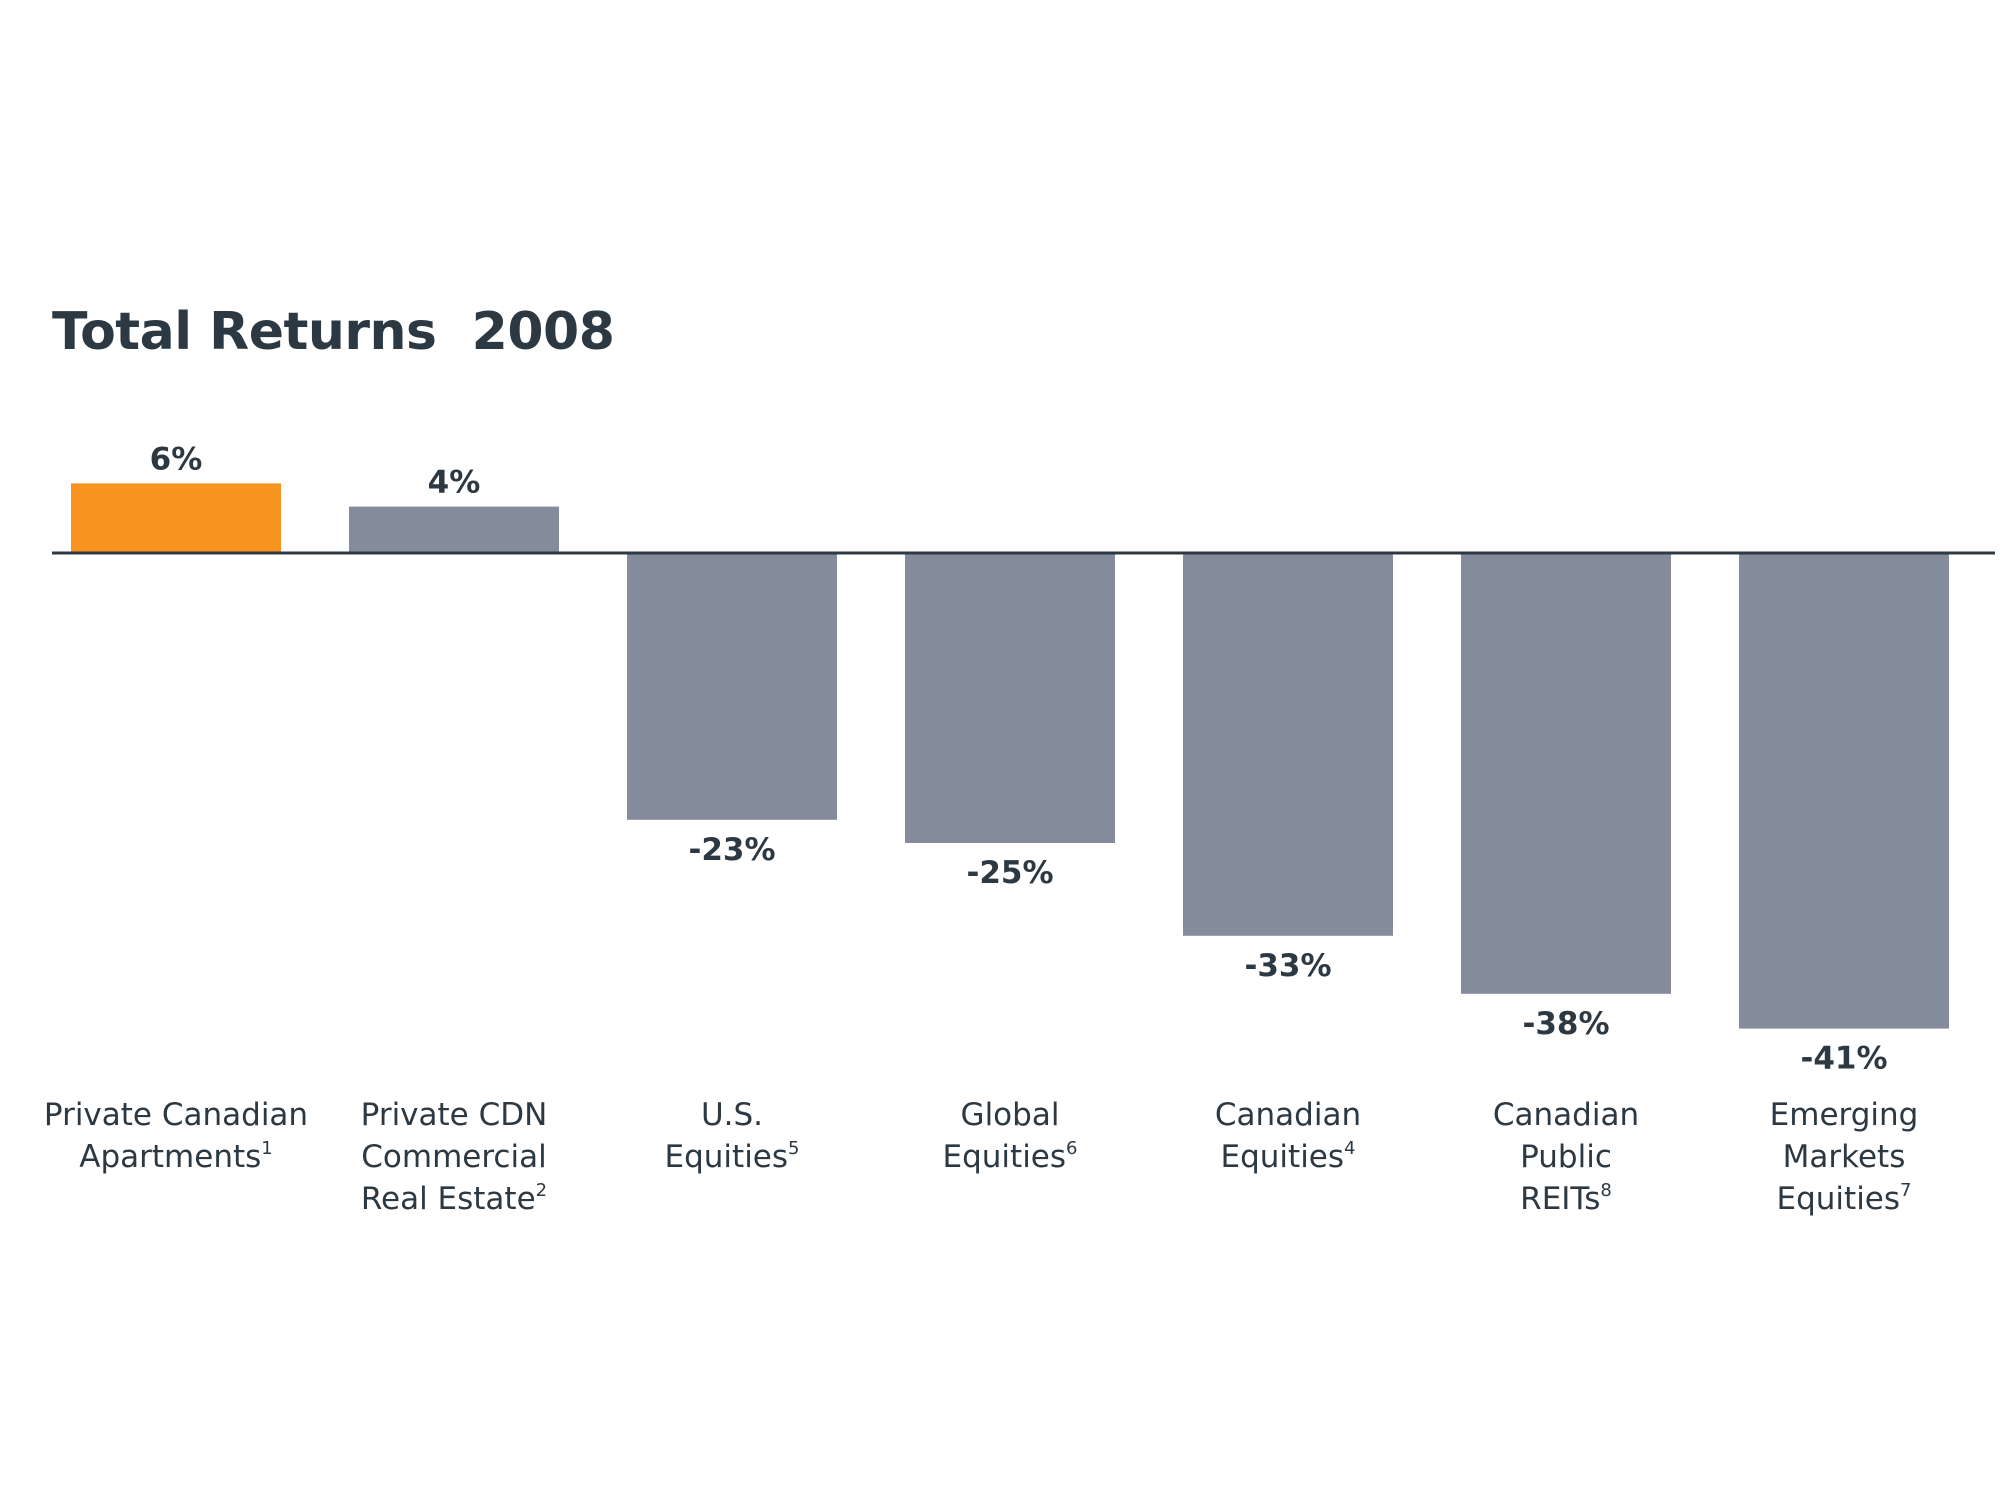  I want to click on footnote-marker-1: 2, so click(541, 1190).